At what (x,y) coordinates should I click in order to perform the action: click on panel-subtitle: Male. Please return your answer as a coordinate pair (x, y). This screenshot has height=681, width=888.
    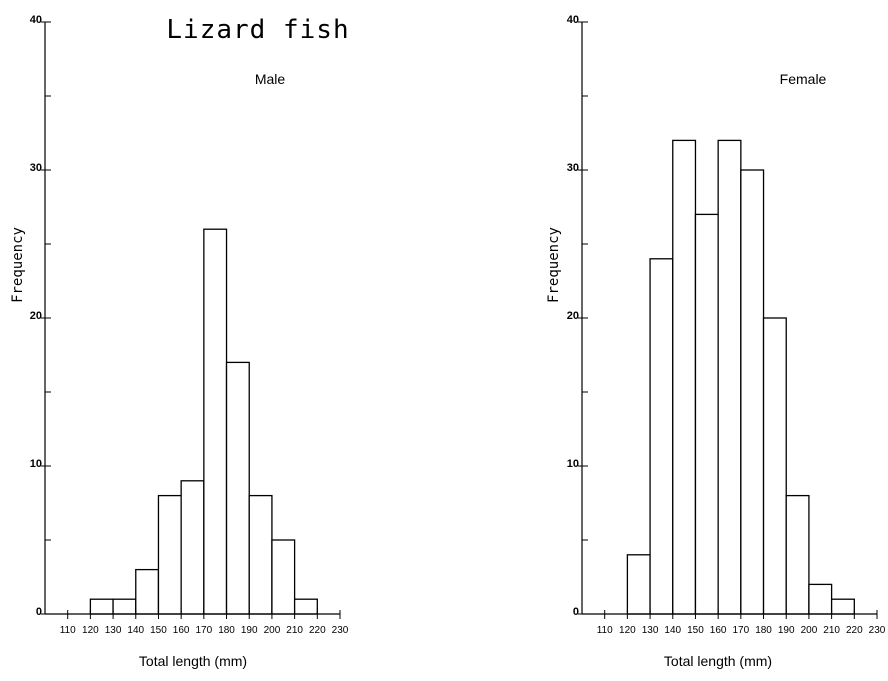
    Looking at the image, I should click on (270, 79).